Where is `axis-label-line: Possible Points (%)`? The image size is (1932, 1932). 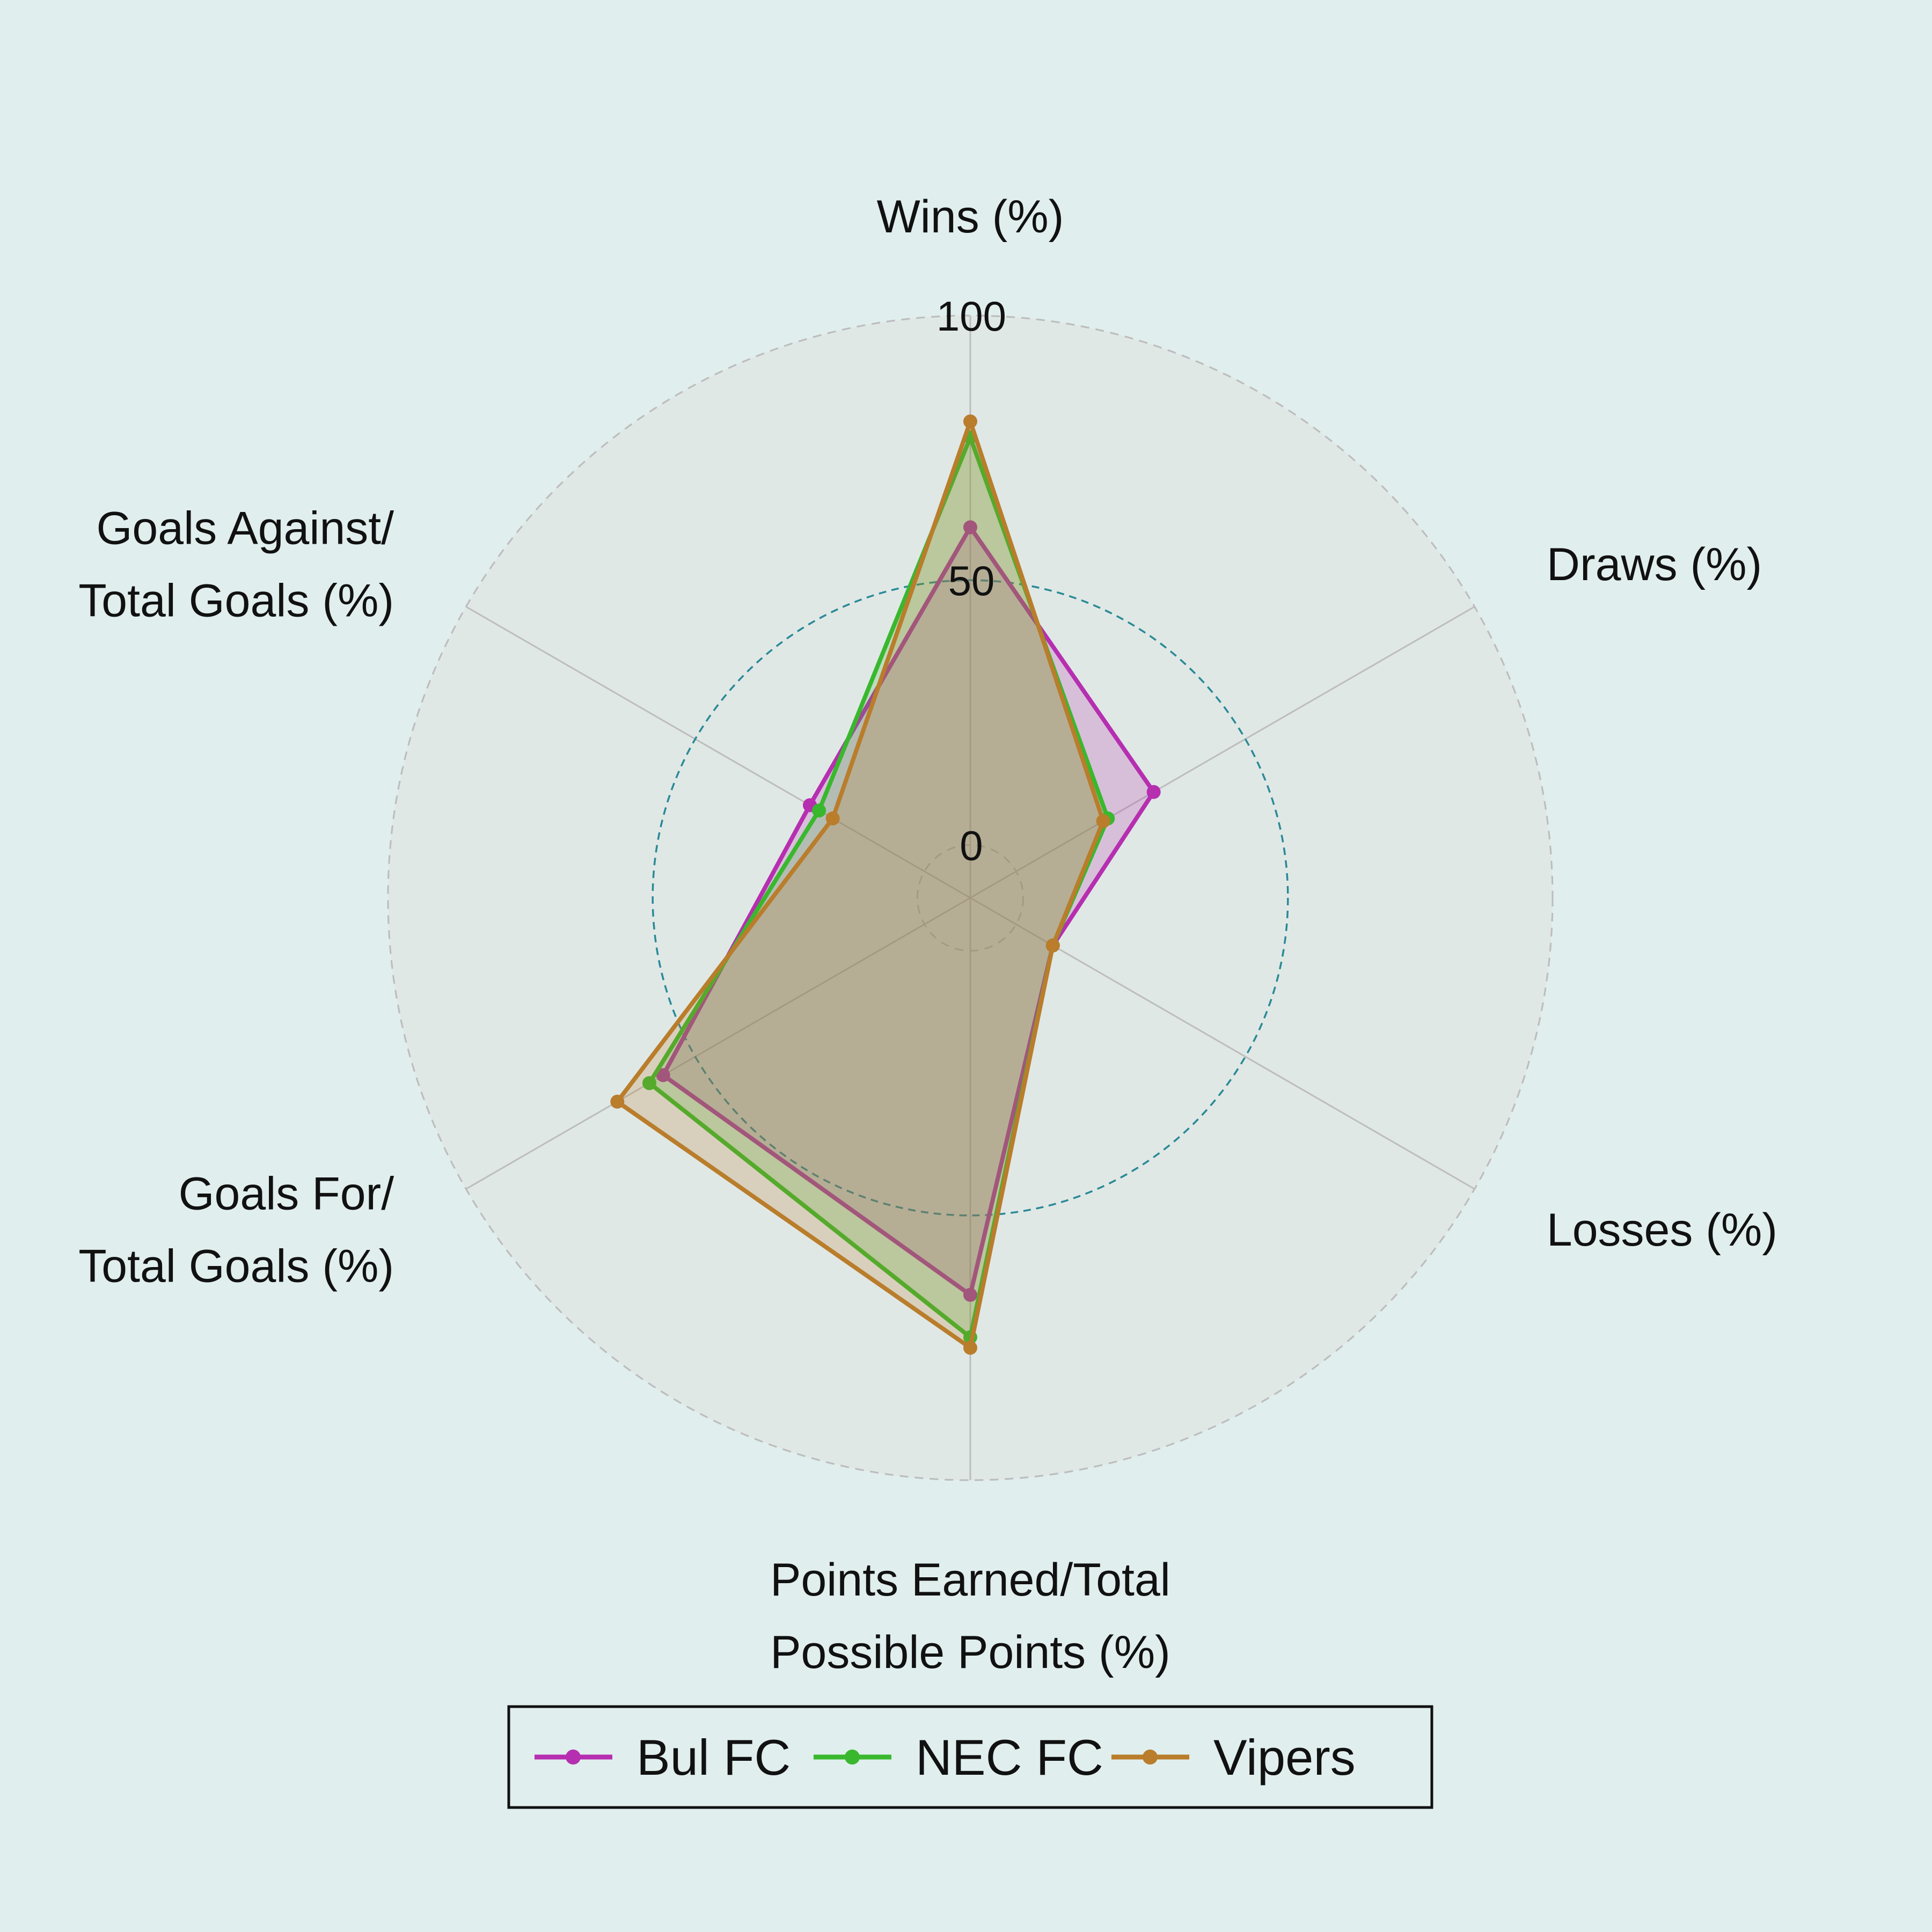 axis-label-line: Possible Points (%) is located at coordinates (970, 1652).